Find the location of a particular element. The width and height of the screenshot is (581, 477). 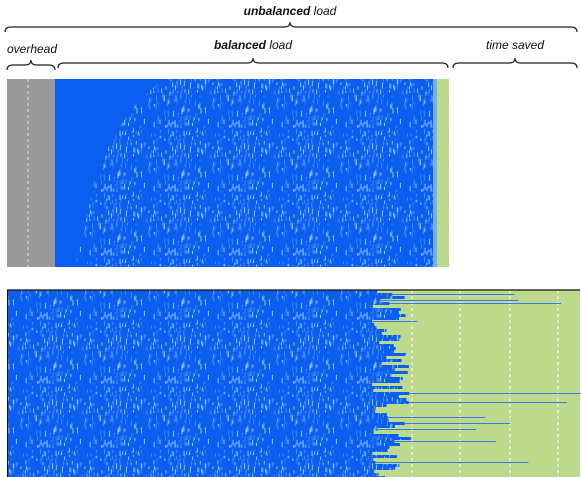

saved-strip is located at coordinates (443, 173).